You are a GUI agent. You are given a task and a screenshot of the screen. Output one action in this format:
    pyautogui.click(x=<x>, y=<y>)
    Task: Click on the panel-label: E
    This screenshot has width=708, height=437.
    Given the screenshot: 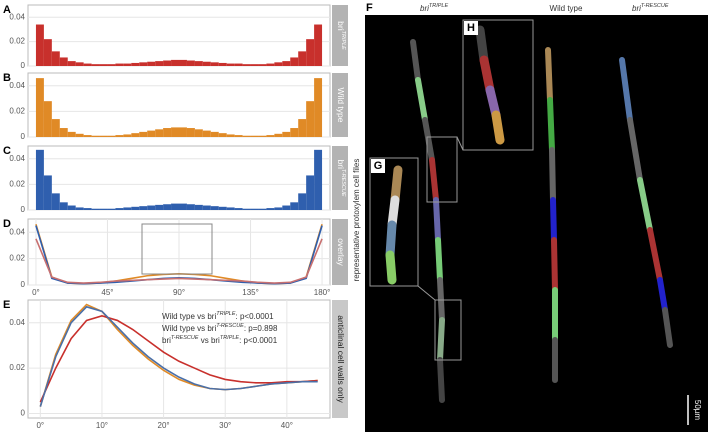 What is the action you would take?
    pyautogui.click(x=6, y=305)
    